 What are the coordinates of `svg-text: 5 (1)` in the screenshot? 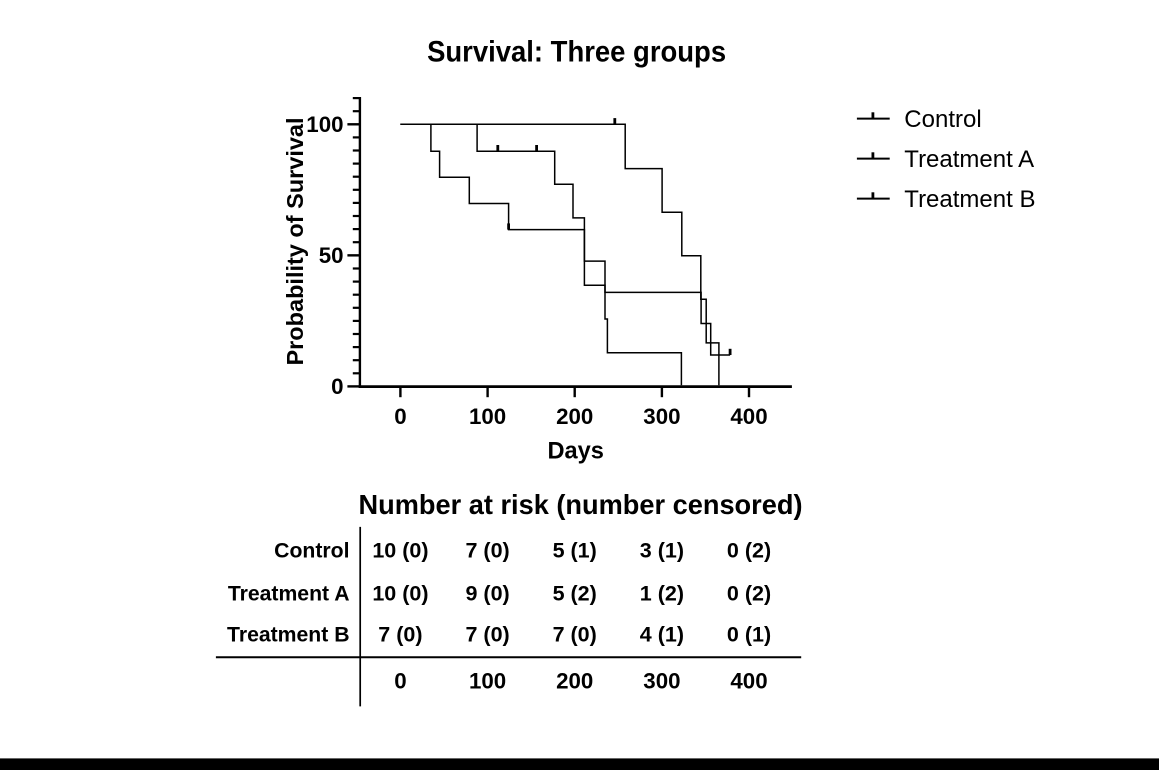 It's located at (575, 551).